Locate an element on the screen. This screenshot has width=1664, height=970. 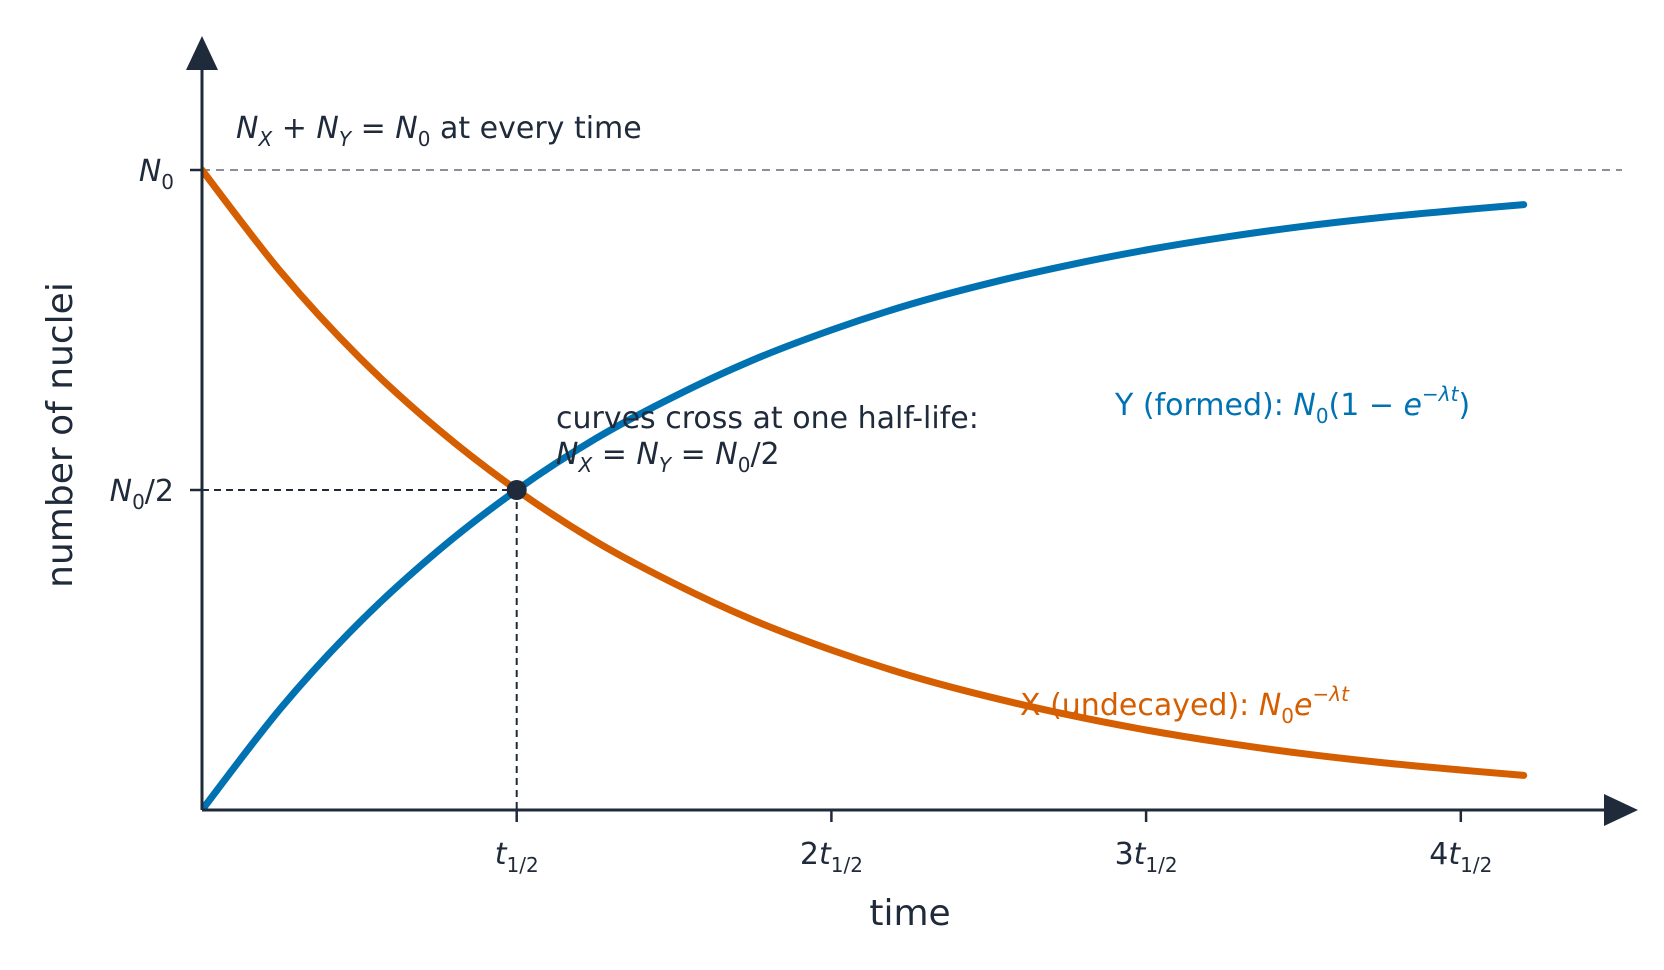
y-axis-title: number of nuclei is located at coordinates (60, 435).